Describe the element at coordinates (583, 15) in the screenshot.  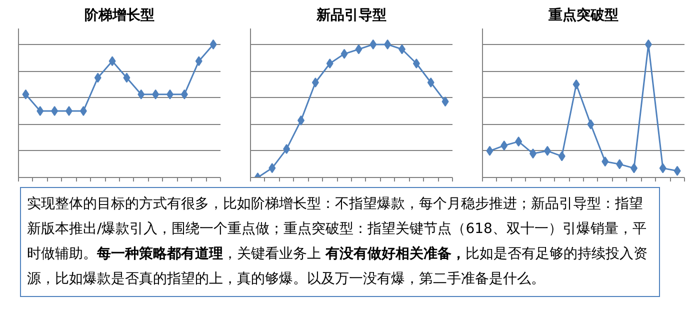
I see `chart-title: 重点突破型` at that location.